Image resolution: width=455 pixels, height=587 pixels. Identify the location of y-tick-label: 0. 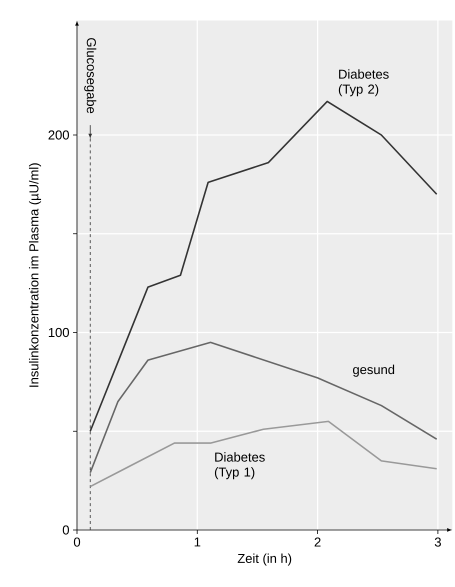
(65, 530).